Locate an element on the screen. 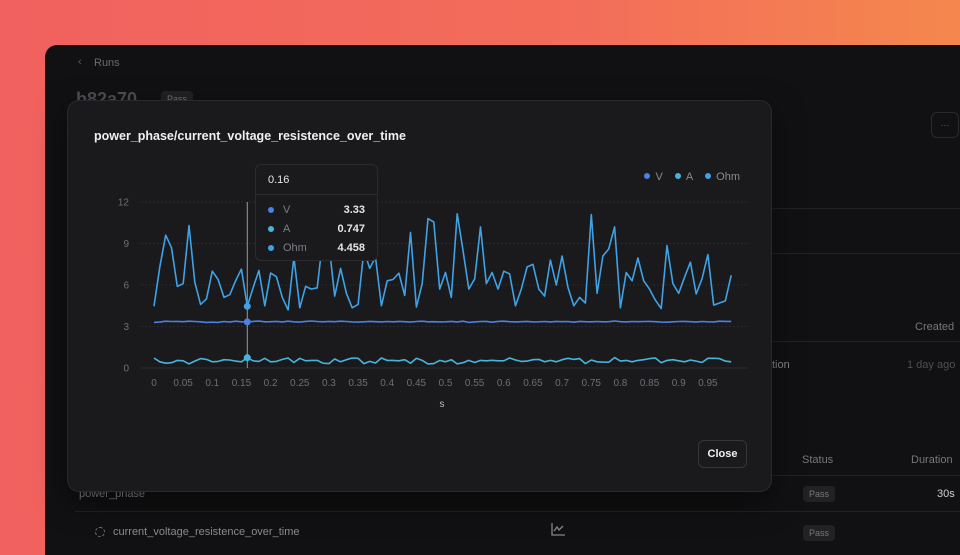  x-tick-label: 0.2 is located at coordinates (271, 383).